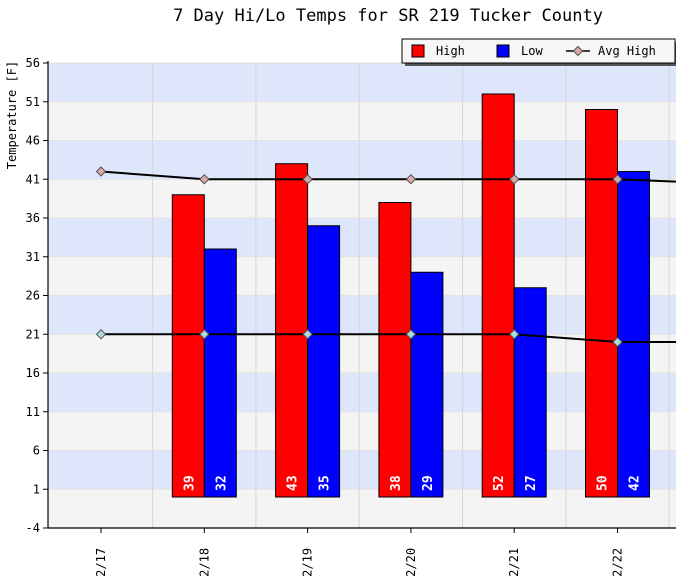 This screenshot has height=576, width=676. I want to click on x-tick-label: 12/22, so click(618, 562).